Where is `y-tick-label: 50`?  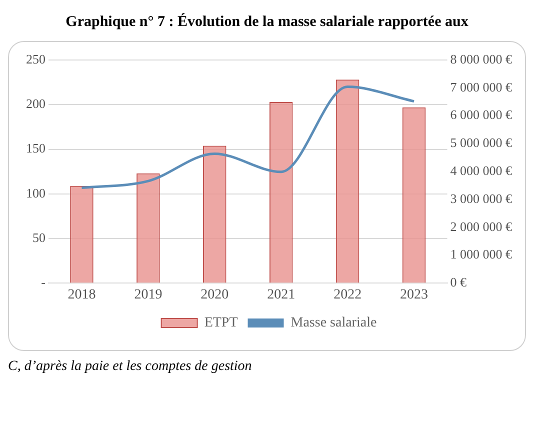 y-tick-label: 50 is located at coordinates (39, 237).